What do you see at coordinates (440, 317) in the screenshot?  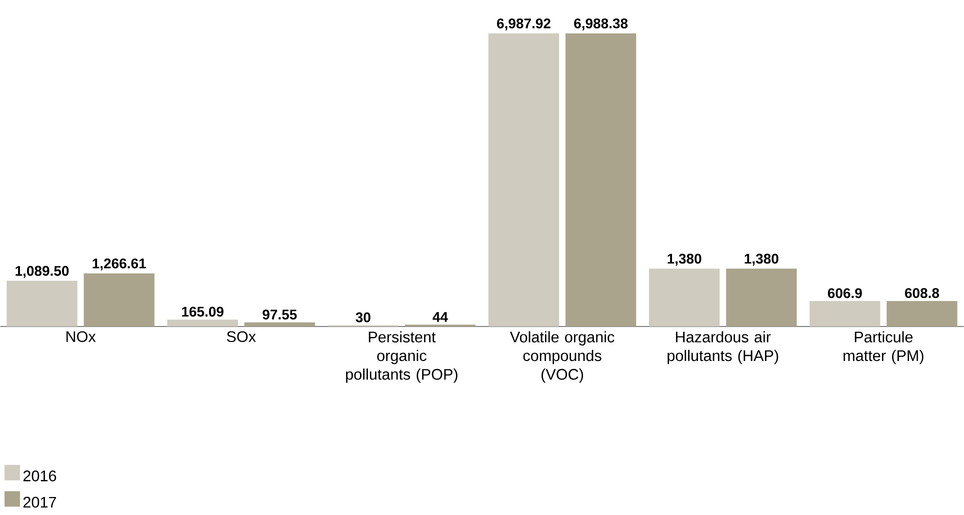 I see `data-label: 44` at bounding box center [440, 317].